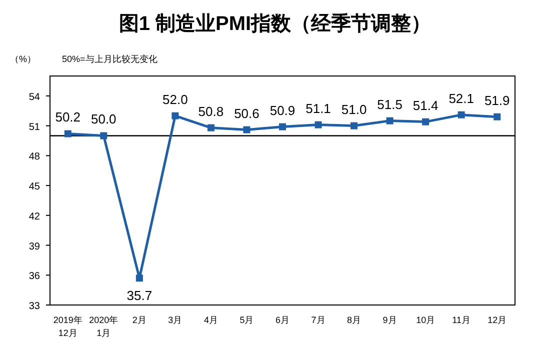 The image size is (550, 353). I want to click on x-tick-label: 11月, so click(461, 320).